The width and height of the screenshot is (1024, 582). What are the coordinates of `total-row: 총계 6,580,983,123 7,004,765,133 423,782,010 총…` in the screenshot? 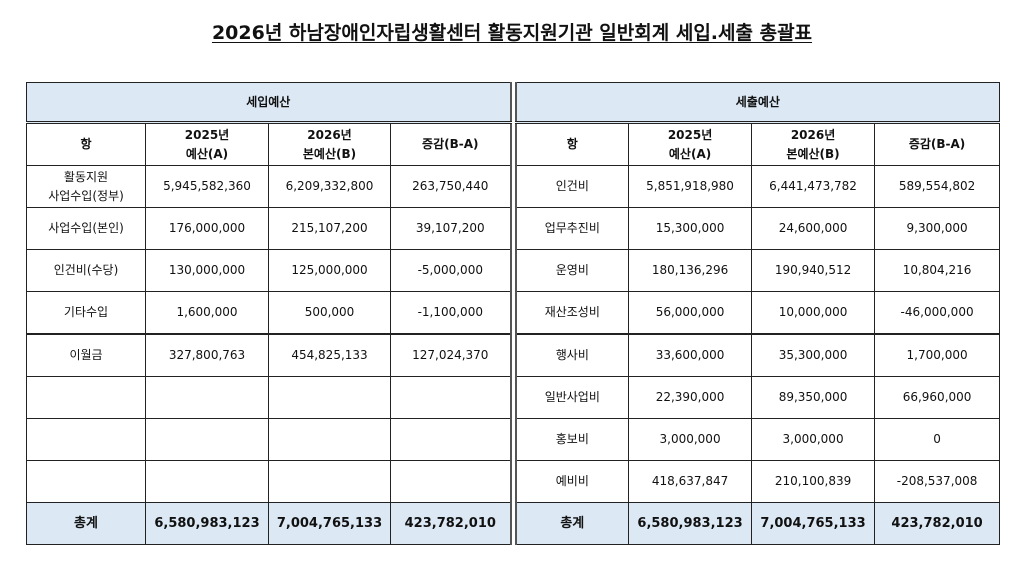 It's located at (513, 523).